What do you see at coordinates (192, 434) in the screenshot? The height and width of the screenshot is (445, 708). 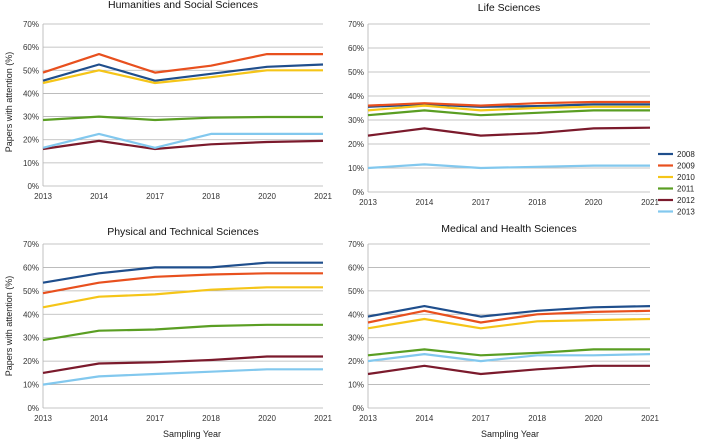 I see `x-axis-label-left: Sampling Year` at bounding box center [192, 434].